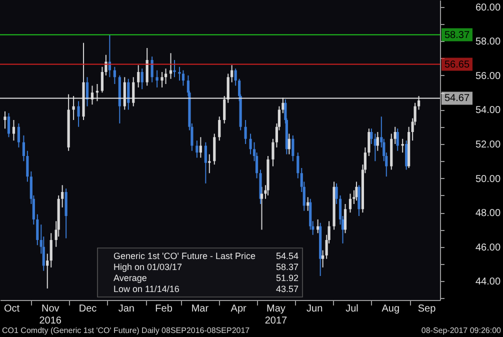 This screenshot has width=503, height=337. I want to click on y-tick-label: 56.00, so click(488, 76).